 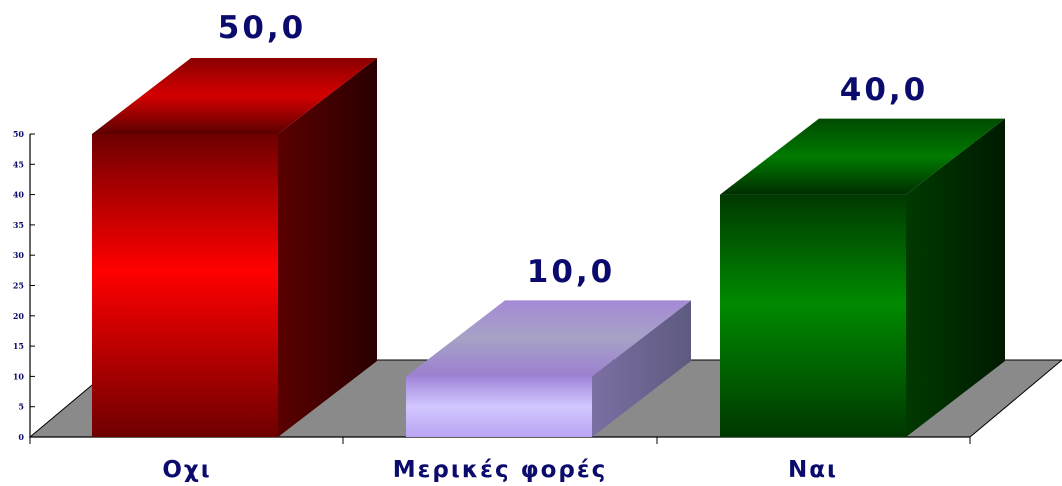 What do you see at coordinates (327, 247) in the screenshot?
I see `bar-ochi-side` at bounding box center [327, 247].